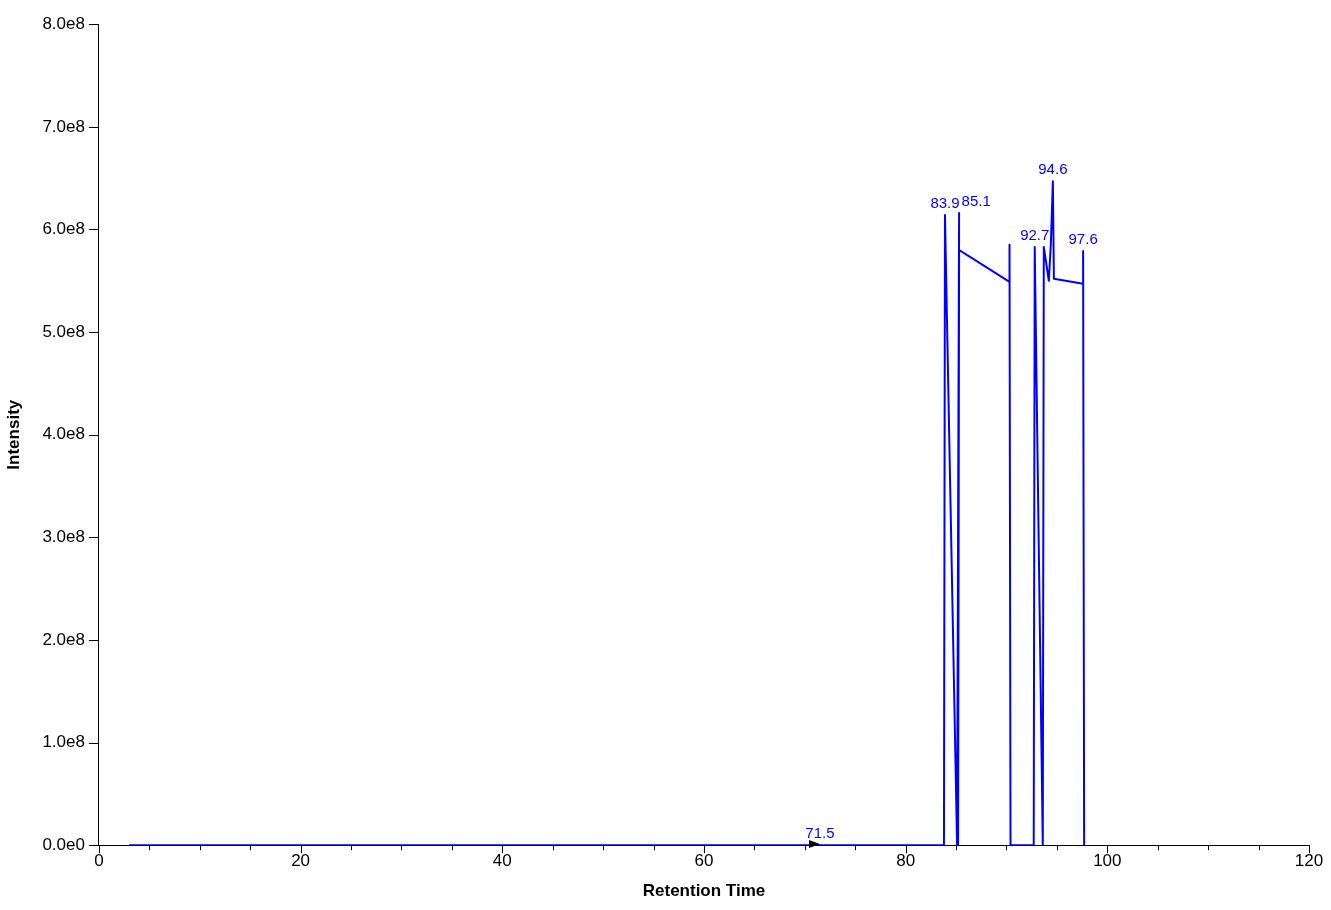 This screenshot has width=1331, height=910. What do you see at coordinates (63, 331) in the screenshot?
I see `y-tick-label: 5.0e8` at bounding box center [63, 331].